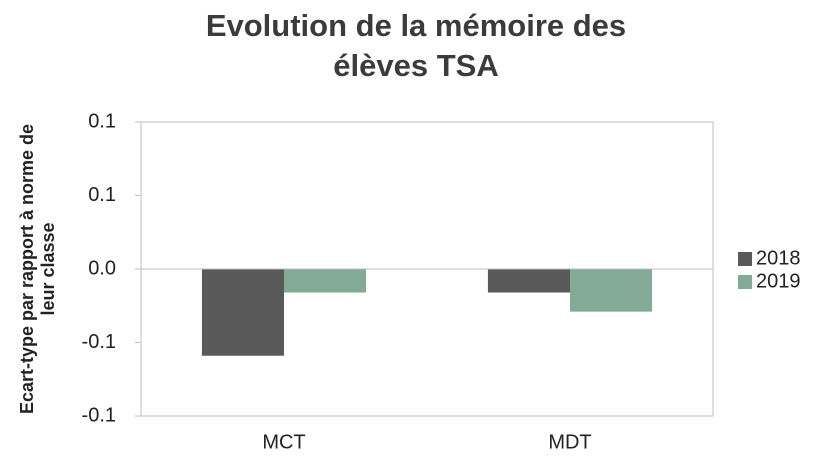  Describe the element at coordinates (102, 268) in the screenshot. I see `y-tick-label: 0.0` at that location.